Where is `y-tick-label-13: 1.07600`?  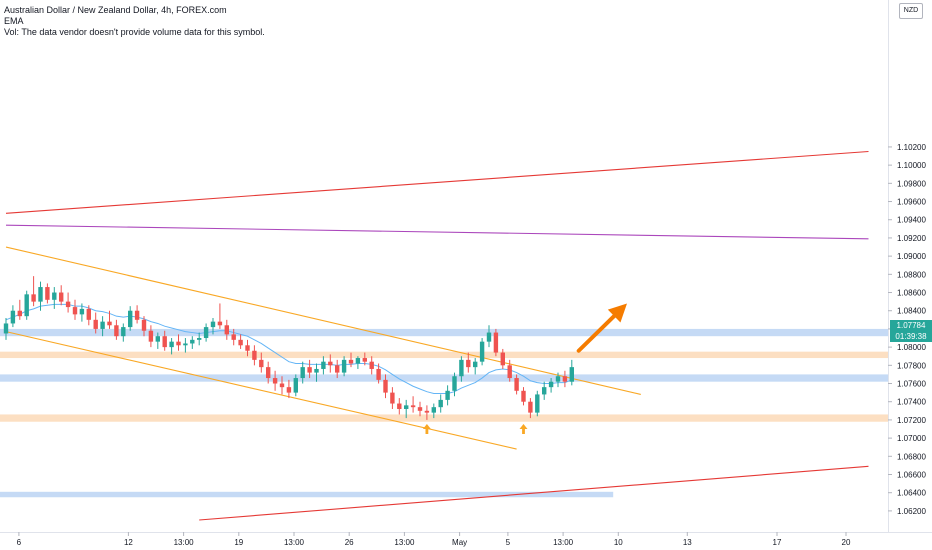
y-tick-label-13: 1.07600 is located at coordinates (911, 384).